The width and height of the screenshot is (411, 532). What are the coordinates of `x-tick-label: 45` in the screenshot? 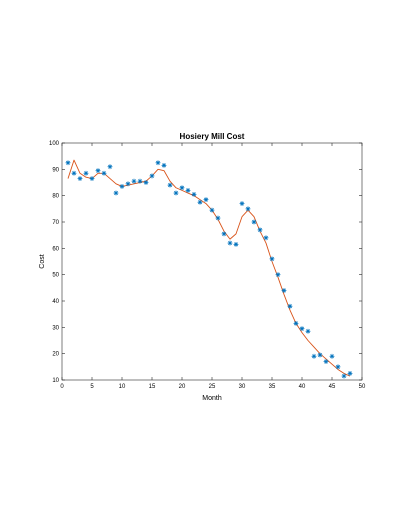 It's located at (332, 387).